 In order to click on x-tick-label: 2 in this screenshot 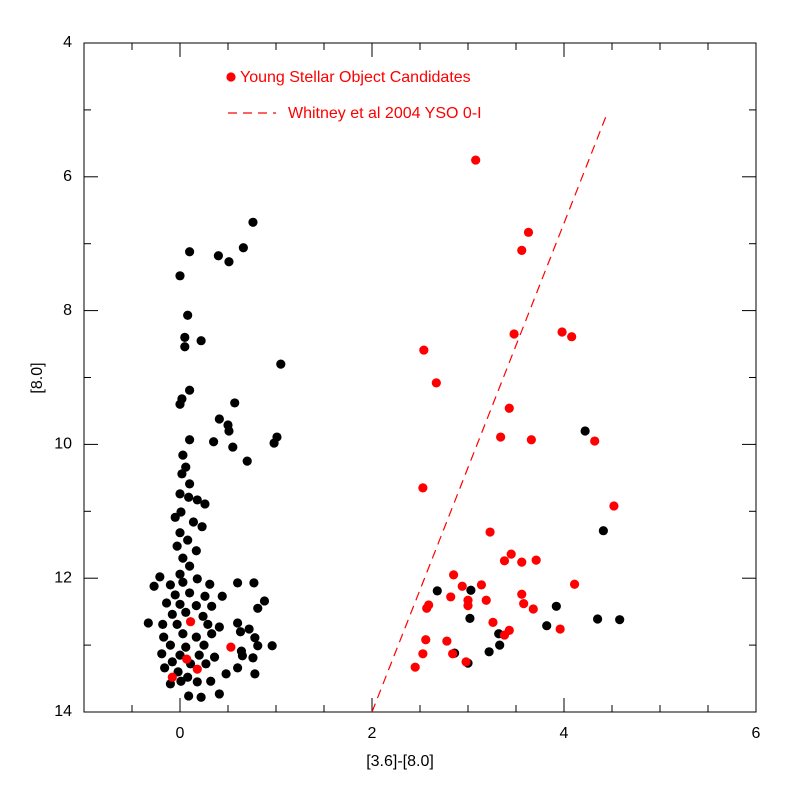, I will do `click(372, 733)`.